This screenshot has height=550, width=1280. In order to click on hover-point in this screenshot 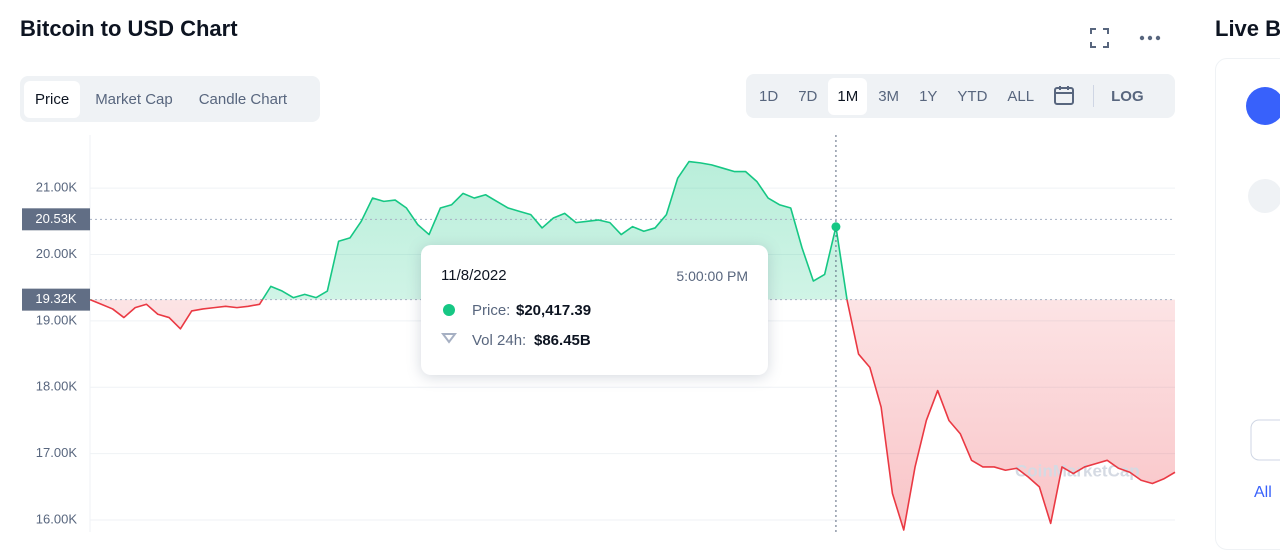, I will do `click(836, 227)`.